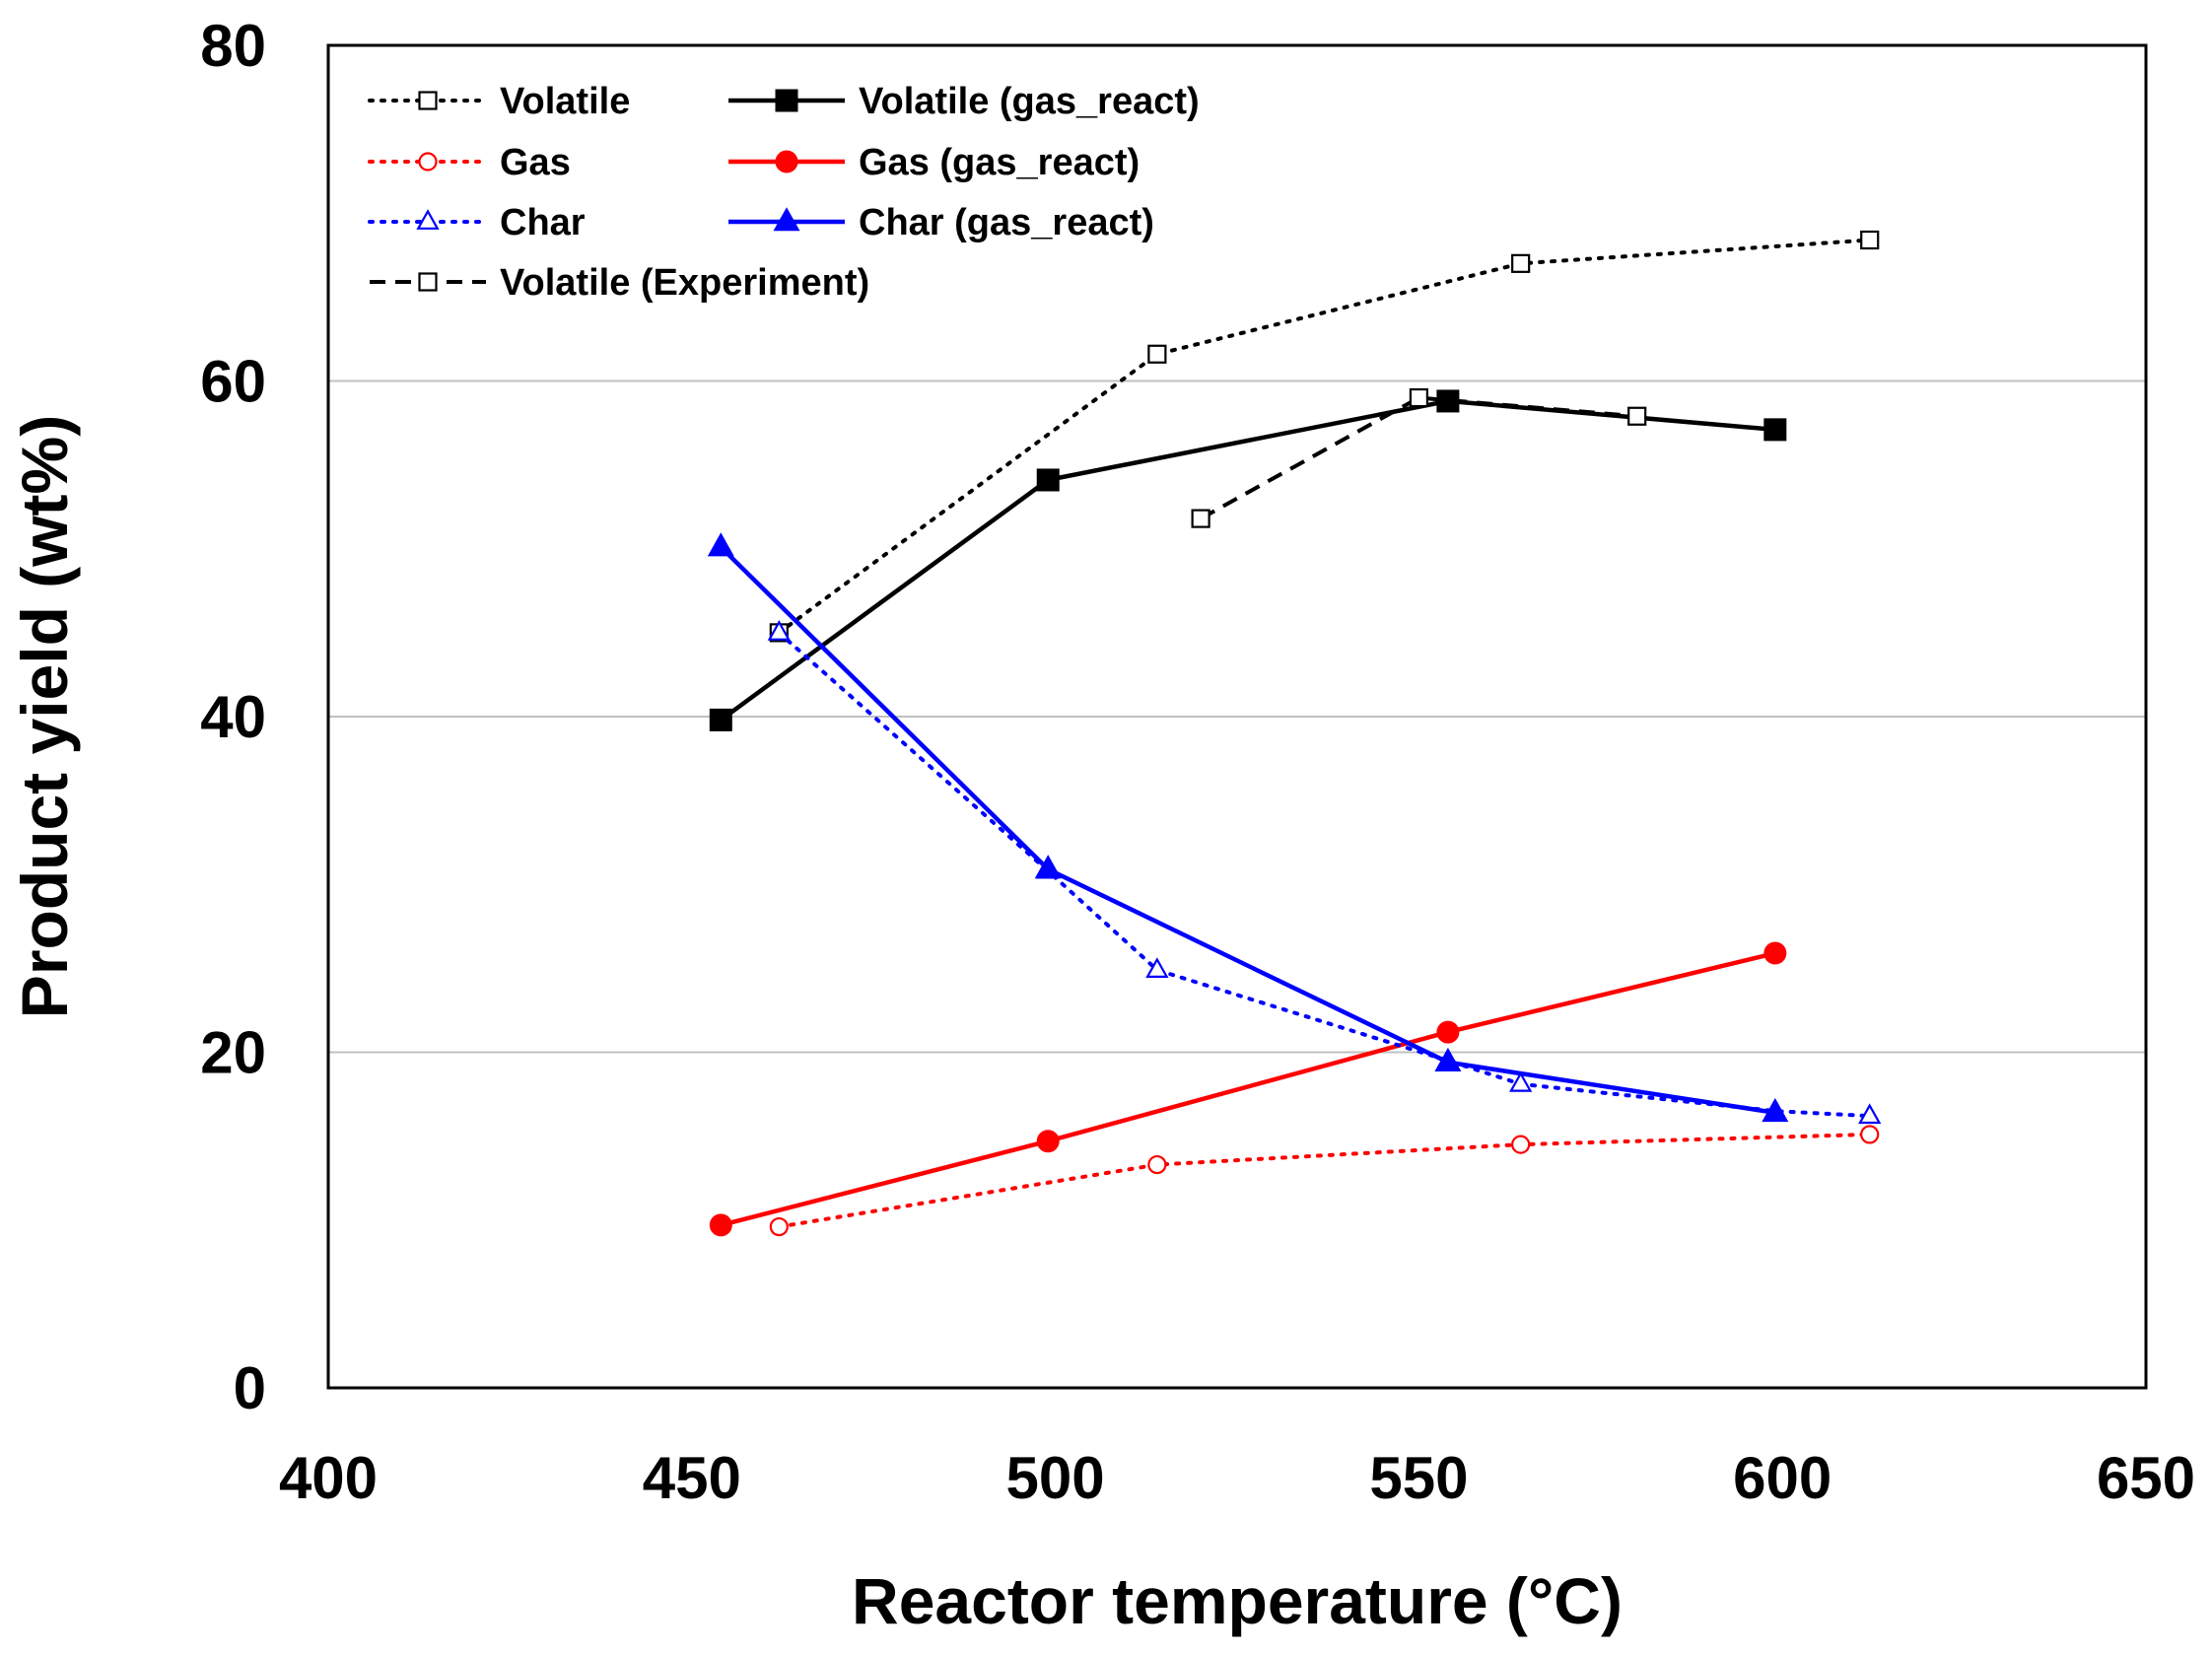 The height and width of the screenshot is (1654, 2212). Describe the element at coordinates (1007, 223) in the screenshot. I see `legend-label-char-gas-react: Char (gas_react)` at that location.